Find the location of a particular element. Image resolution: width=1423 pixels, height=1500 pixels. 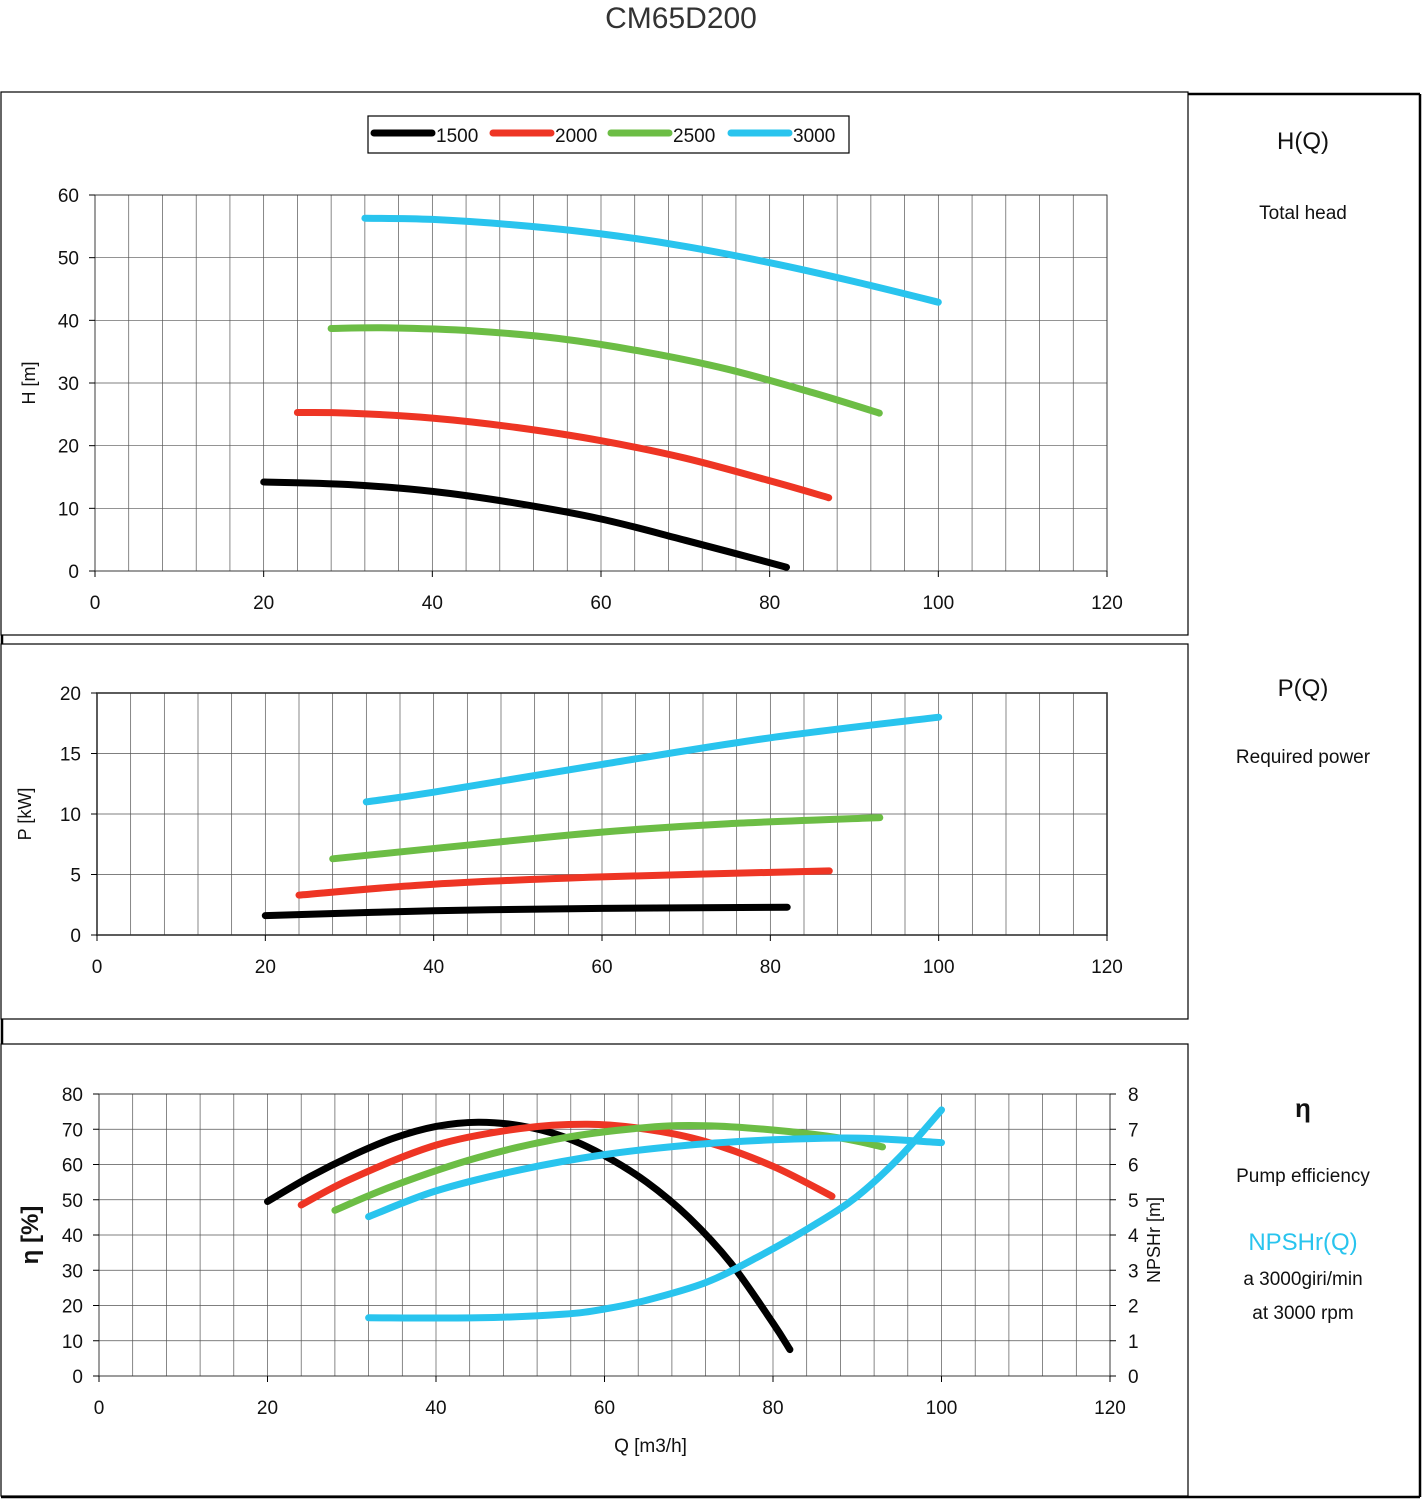

power-side-sub: Required power is located at coordinates (1303, 757).